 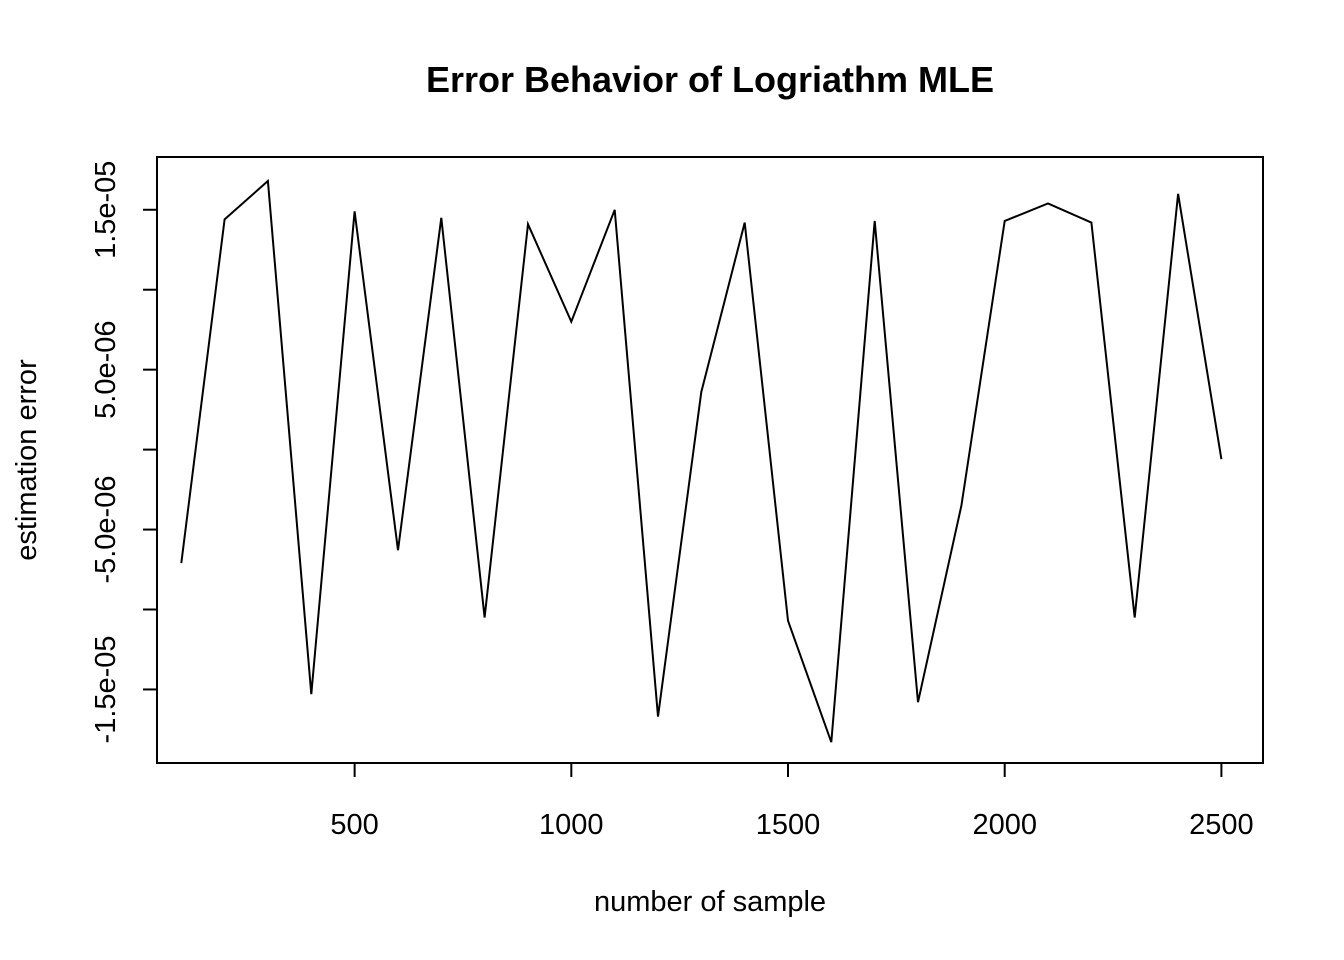 I want to click on x-tick-label: 2000, so click(x=1004, y=825).